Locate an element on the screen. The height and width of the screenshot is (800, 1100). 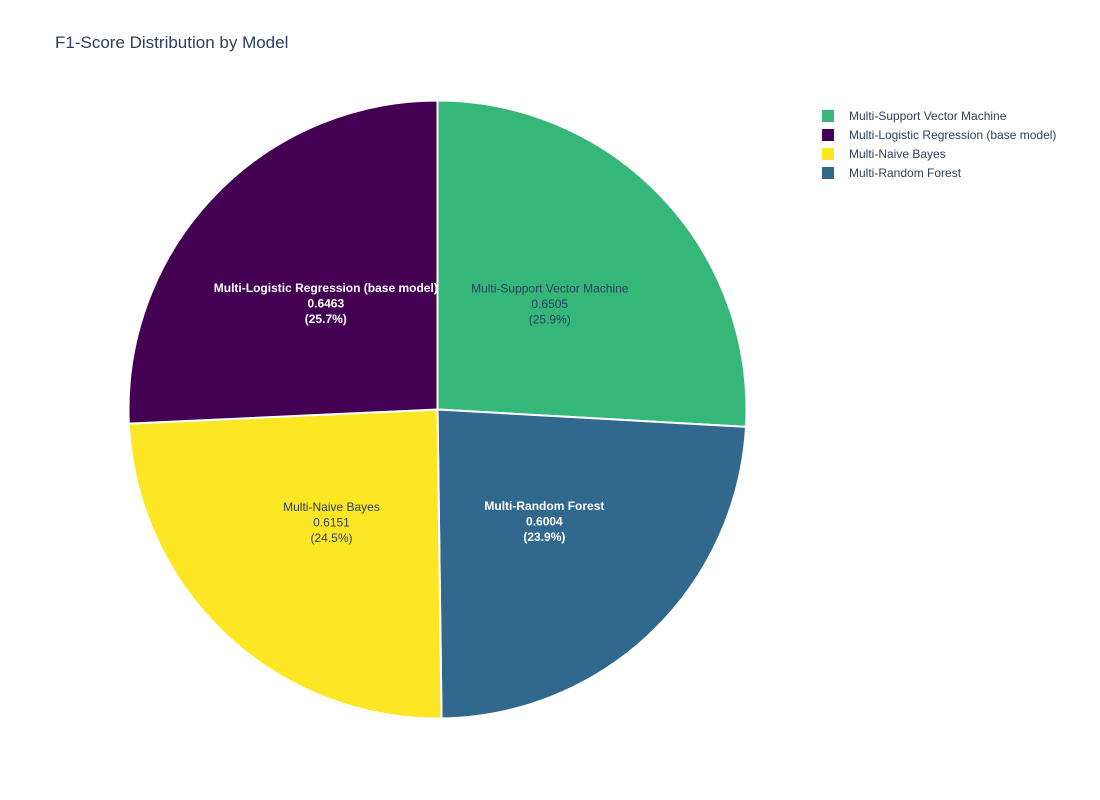
legend-item-random-forest: Multi-Random Forest is located at coordinates (939, 172).